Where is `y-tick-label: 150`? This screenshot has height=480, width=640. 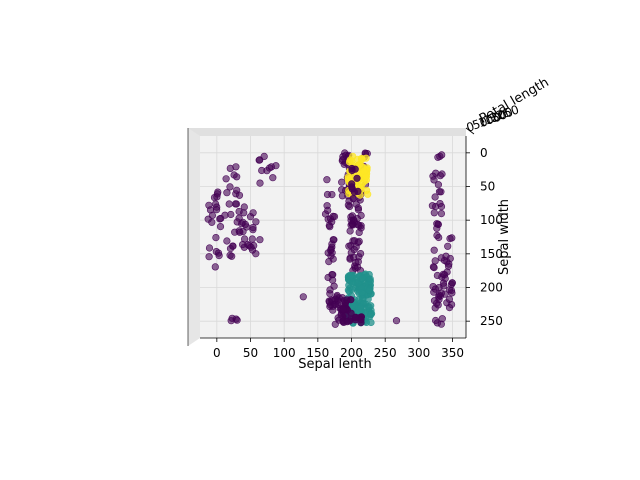 y-tick-label: 150 is located at coordinates (491, 254).